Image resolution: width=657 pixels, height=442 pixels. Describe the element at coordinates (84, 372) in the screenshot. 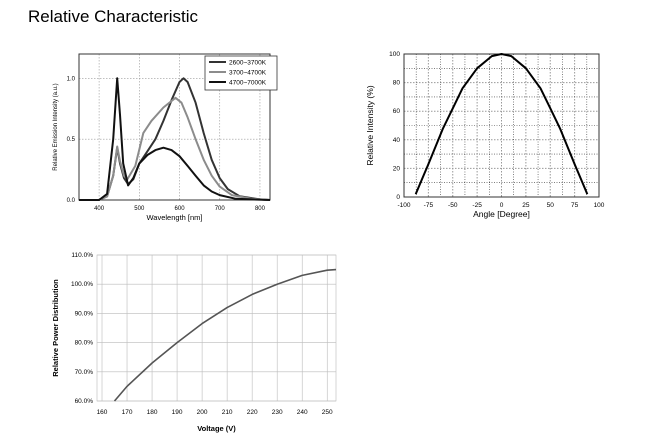

I see `y-tick-label: 70.0%` at that location.